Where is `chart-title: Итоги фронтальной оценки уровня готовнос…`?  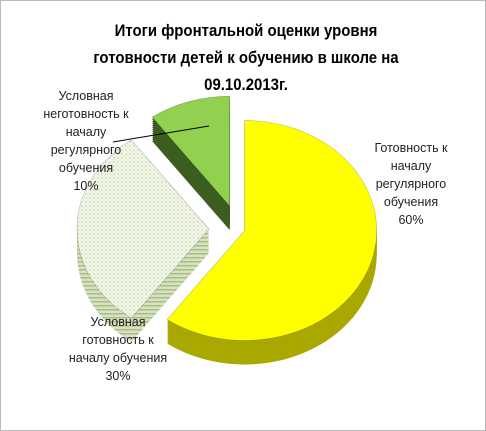
chart-title: Итоги фронтальной оценки уровня готовнос… is located at coordinates (246, 57).